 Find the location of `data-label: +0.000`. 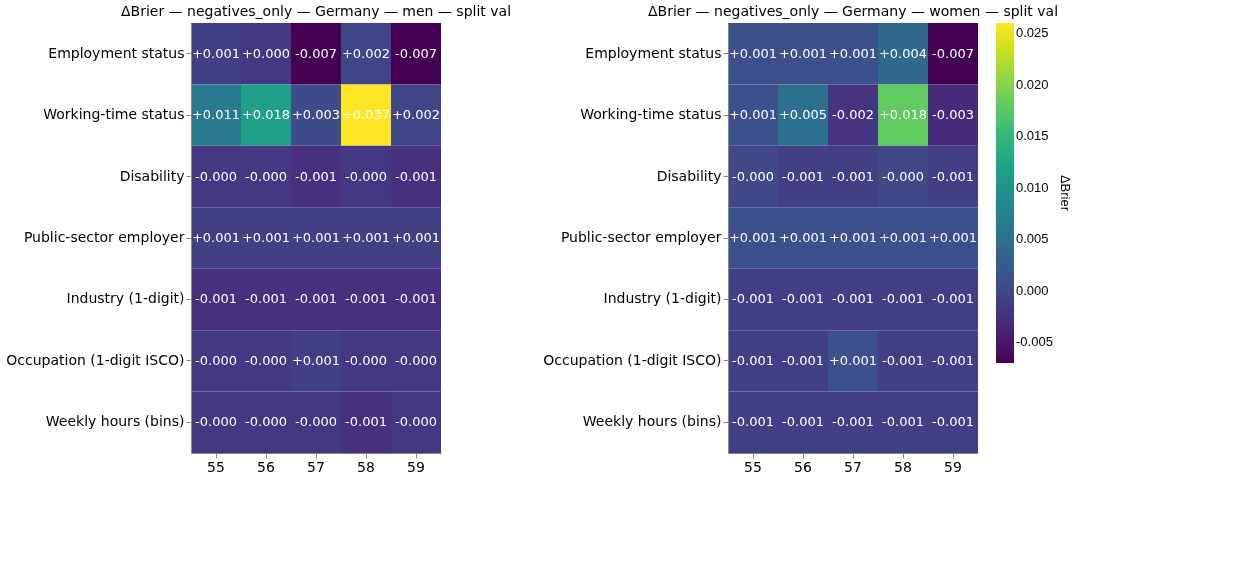

data-label: +0.000 is located at coordinates (266, 53).